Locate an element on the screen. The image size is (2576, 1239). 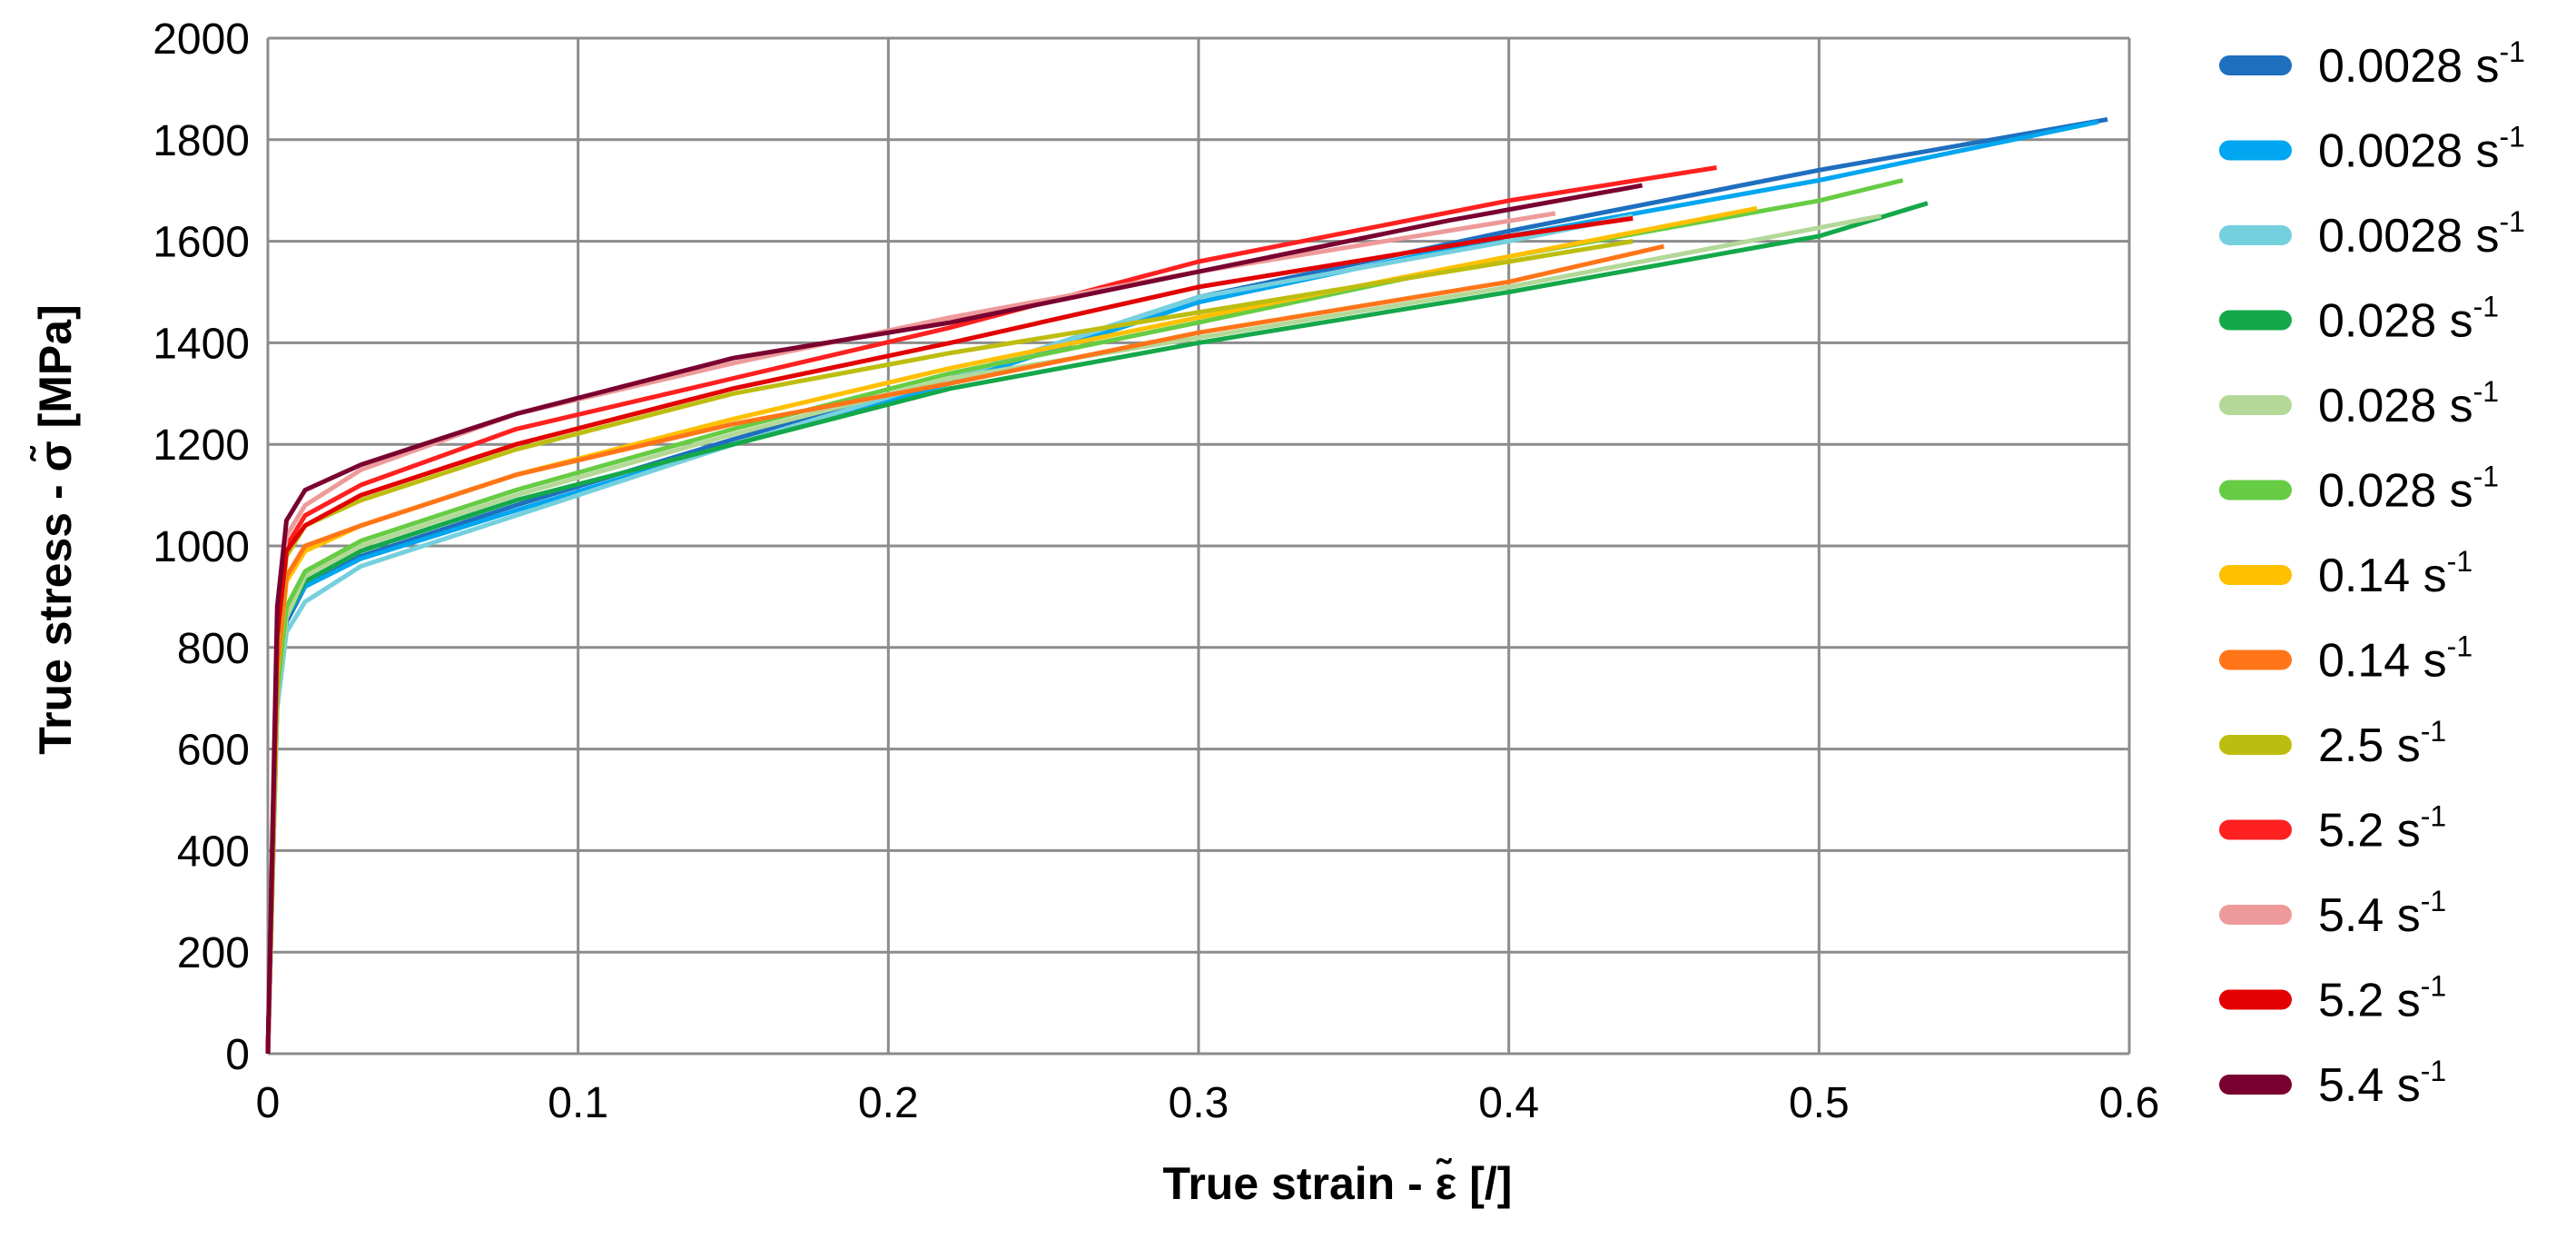
y-axis-title: True stress - σ̃ [MPa] is located at coordinates (55, 529).